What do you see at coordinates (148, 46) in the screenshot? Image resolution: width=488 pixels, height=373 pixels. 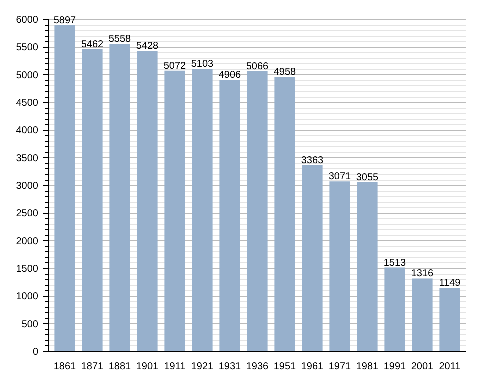 I see `data-label: 5428` at bounding box center [148, 46].